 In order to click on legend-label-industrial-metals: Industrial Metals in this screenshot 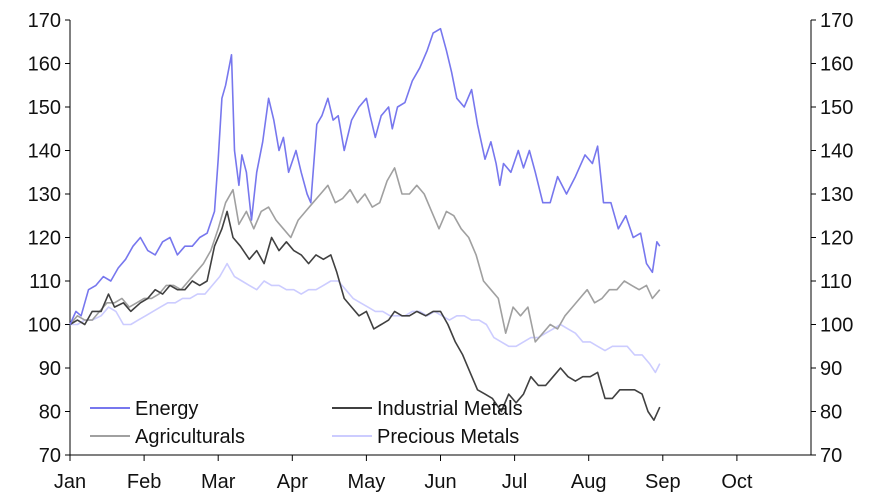, I will do `click(450, 409)`.